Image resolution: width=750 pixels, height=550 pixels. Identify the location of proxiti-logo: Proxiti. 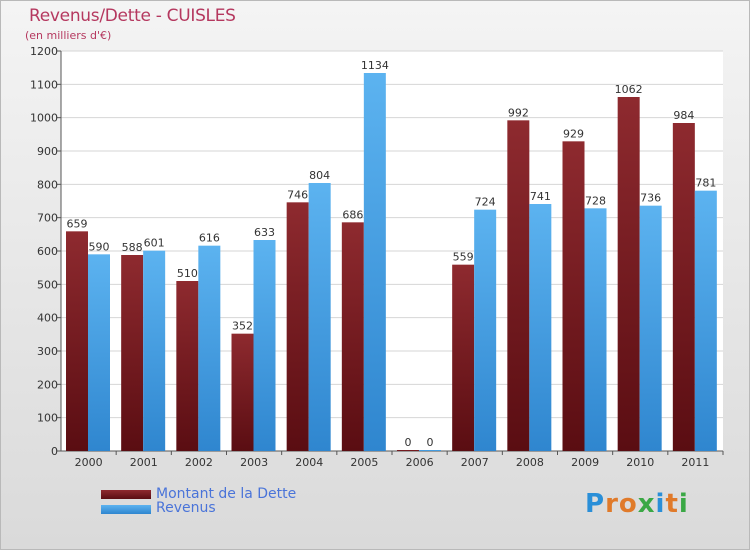
(637, 504).